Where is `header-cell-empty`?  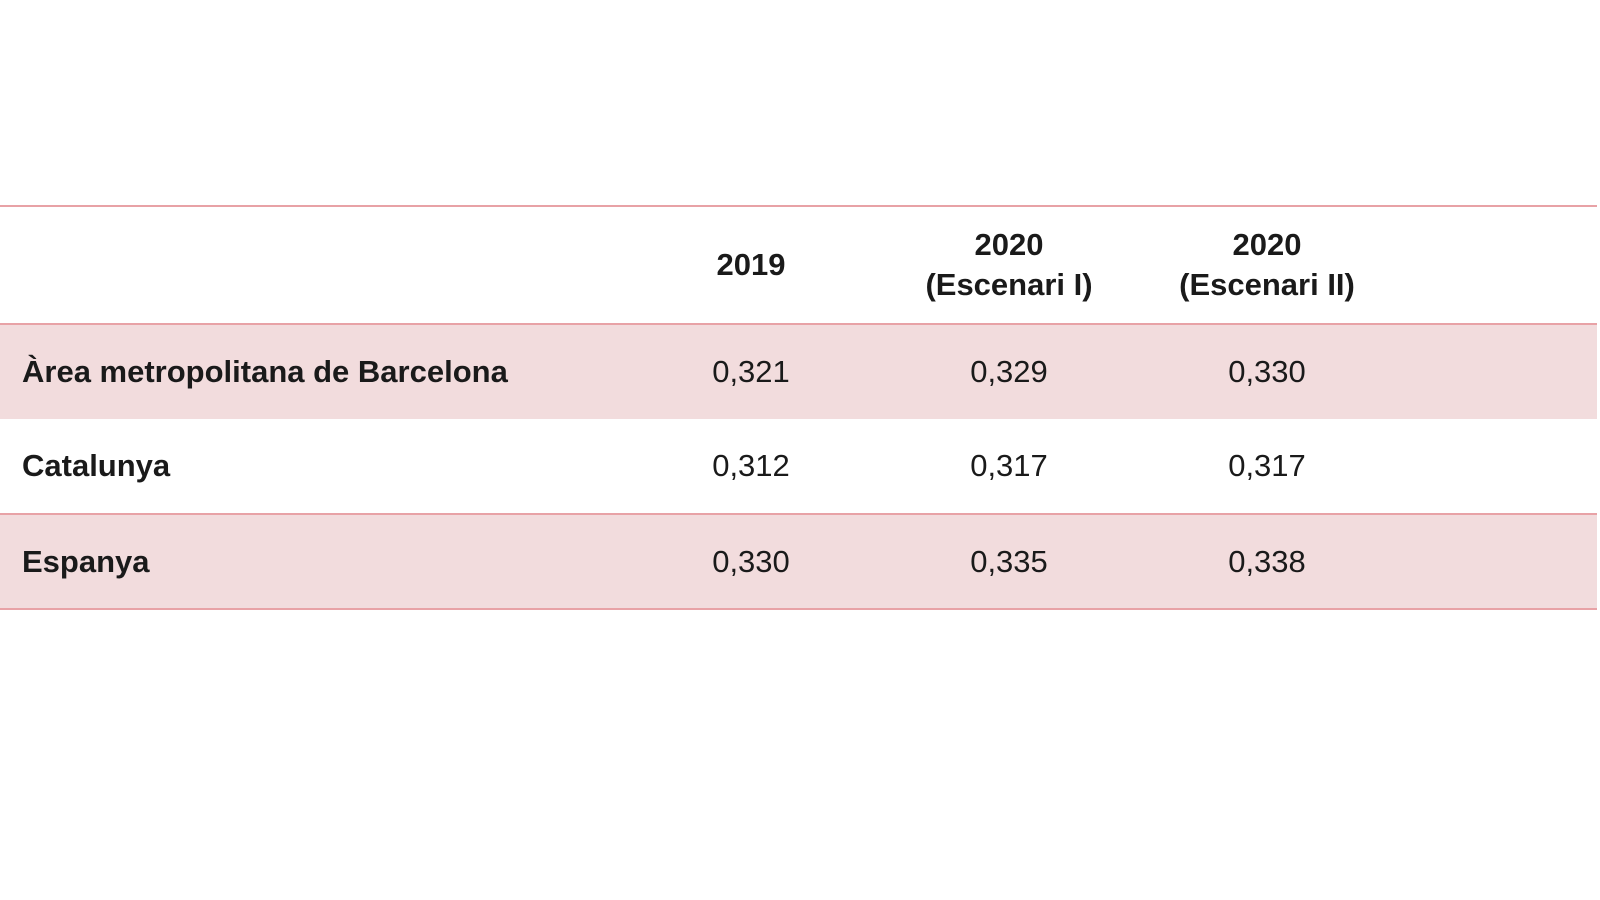 header-cell-empty is located at coordinates (311, 265).